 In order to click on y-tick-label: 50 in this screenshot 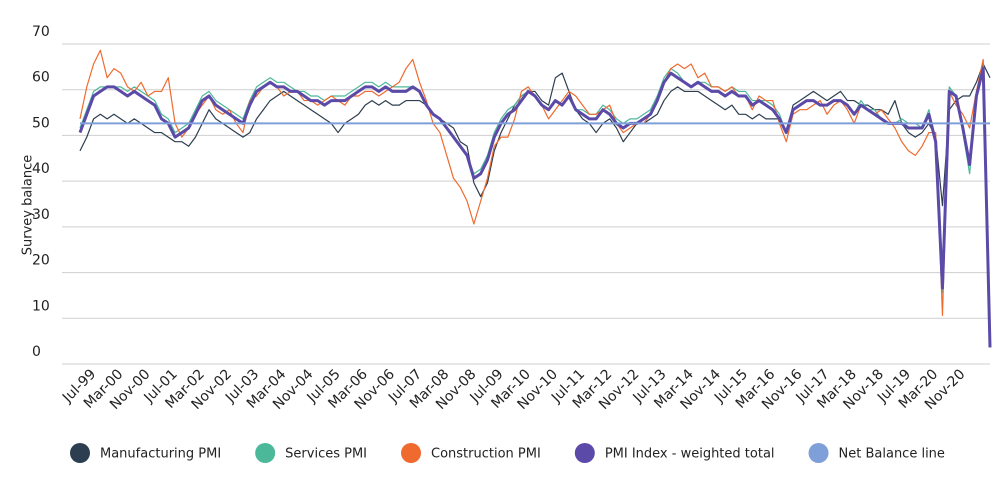, I will do `click(41, 123)`.